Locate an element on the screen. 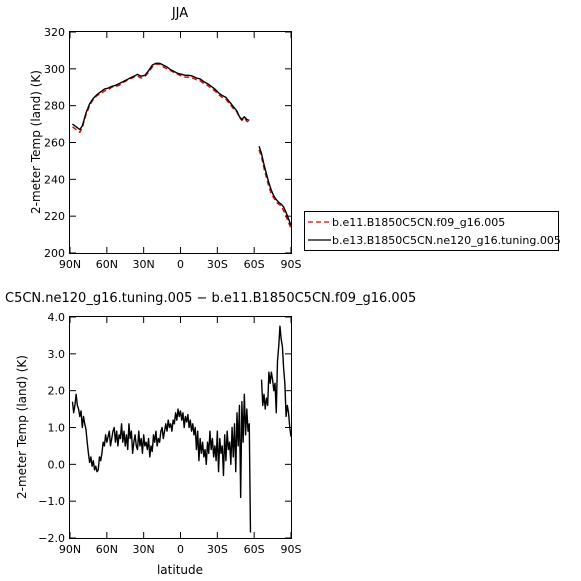 This screenshot has height=581, width=581. chart2-y-tick-label: 0.0 is located at coordinates (57, 464).